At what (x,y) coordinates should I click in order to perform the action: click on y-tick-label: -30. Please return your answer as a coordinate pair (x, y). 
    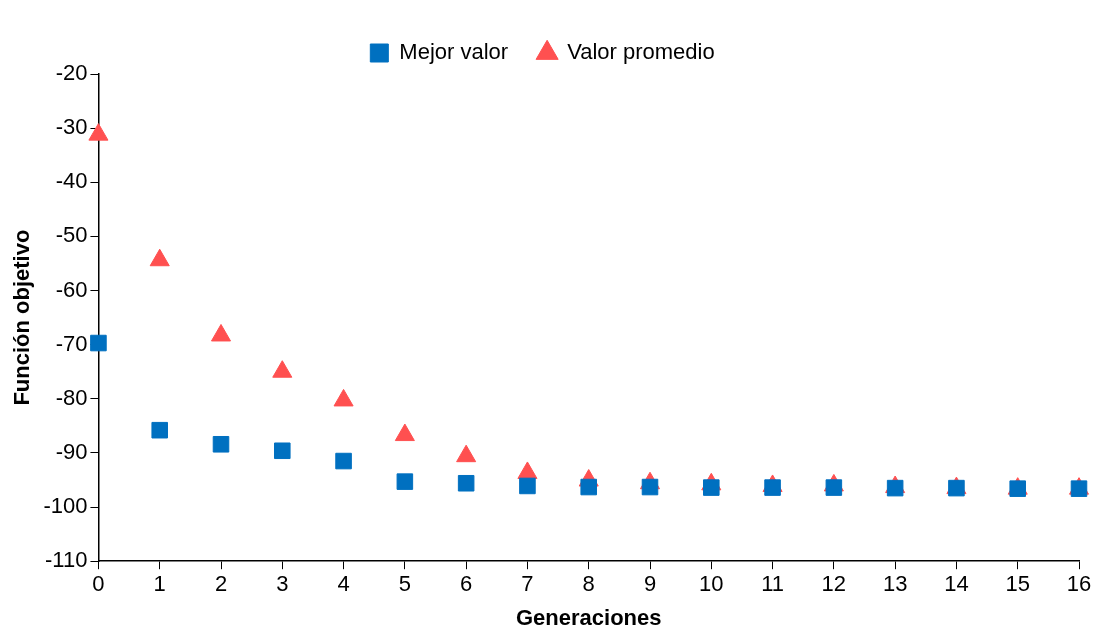
    Looking at the image, I should click on (71, 127).